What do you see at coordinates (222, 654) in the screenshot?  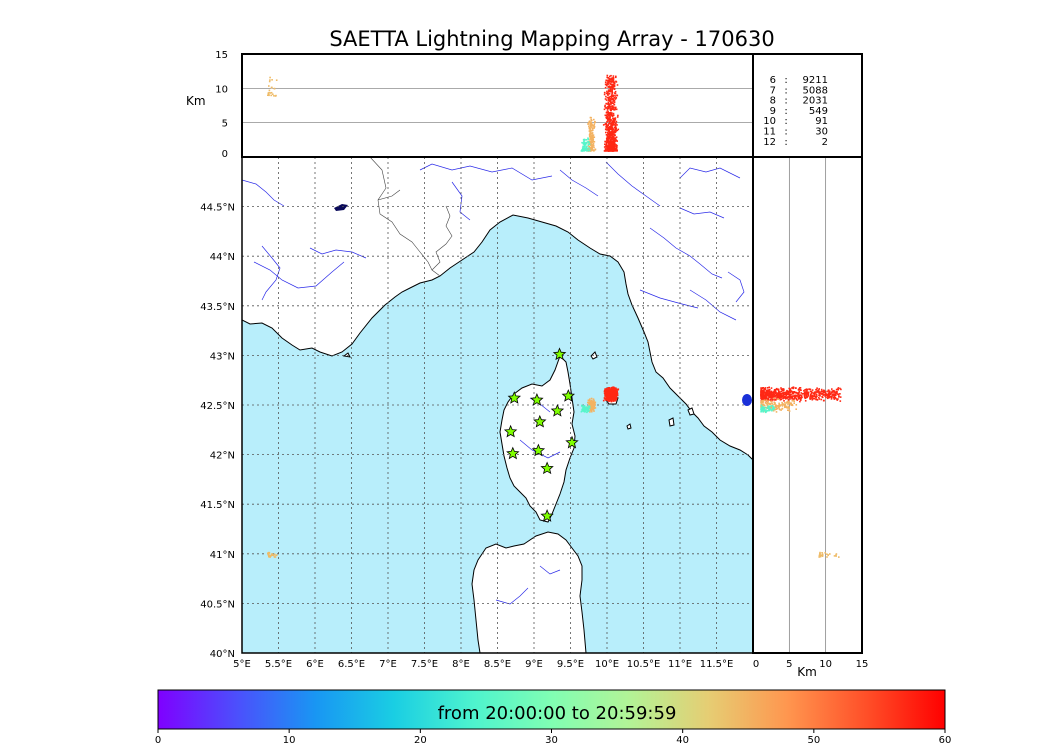 I see `lat-tick-label: 40°N` at bounding box center [222, 654].